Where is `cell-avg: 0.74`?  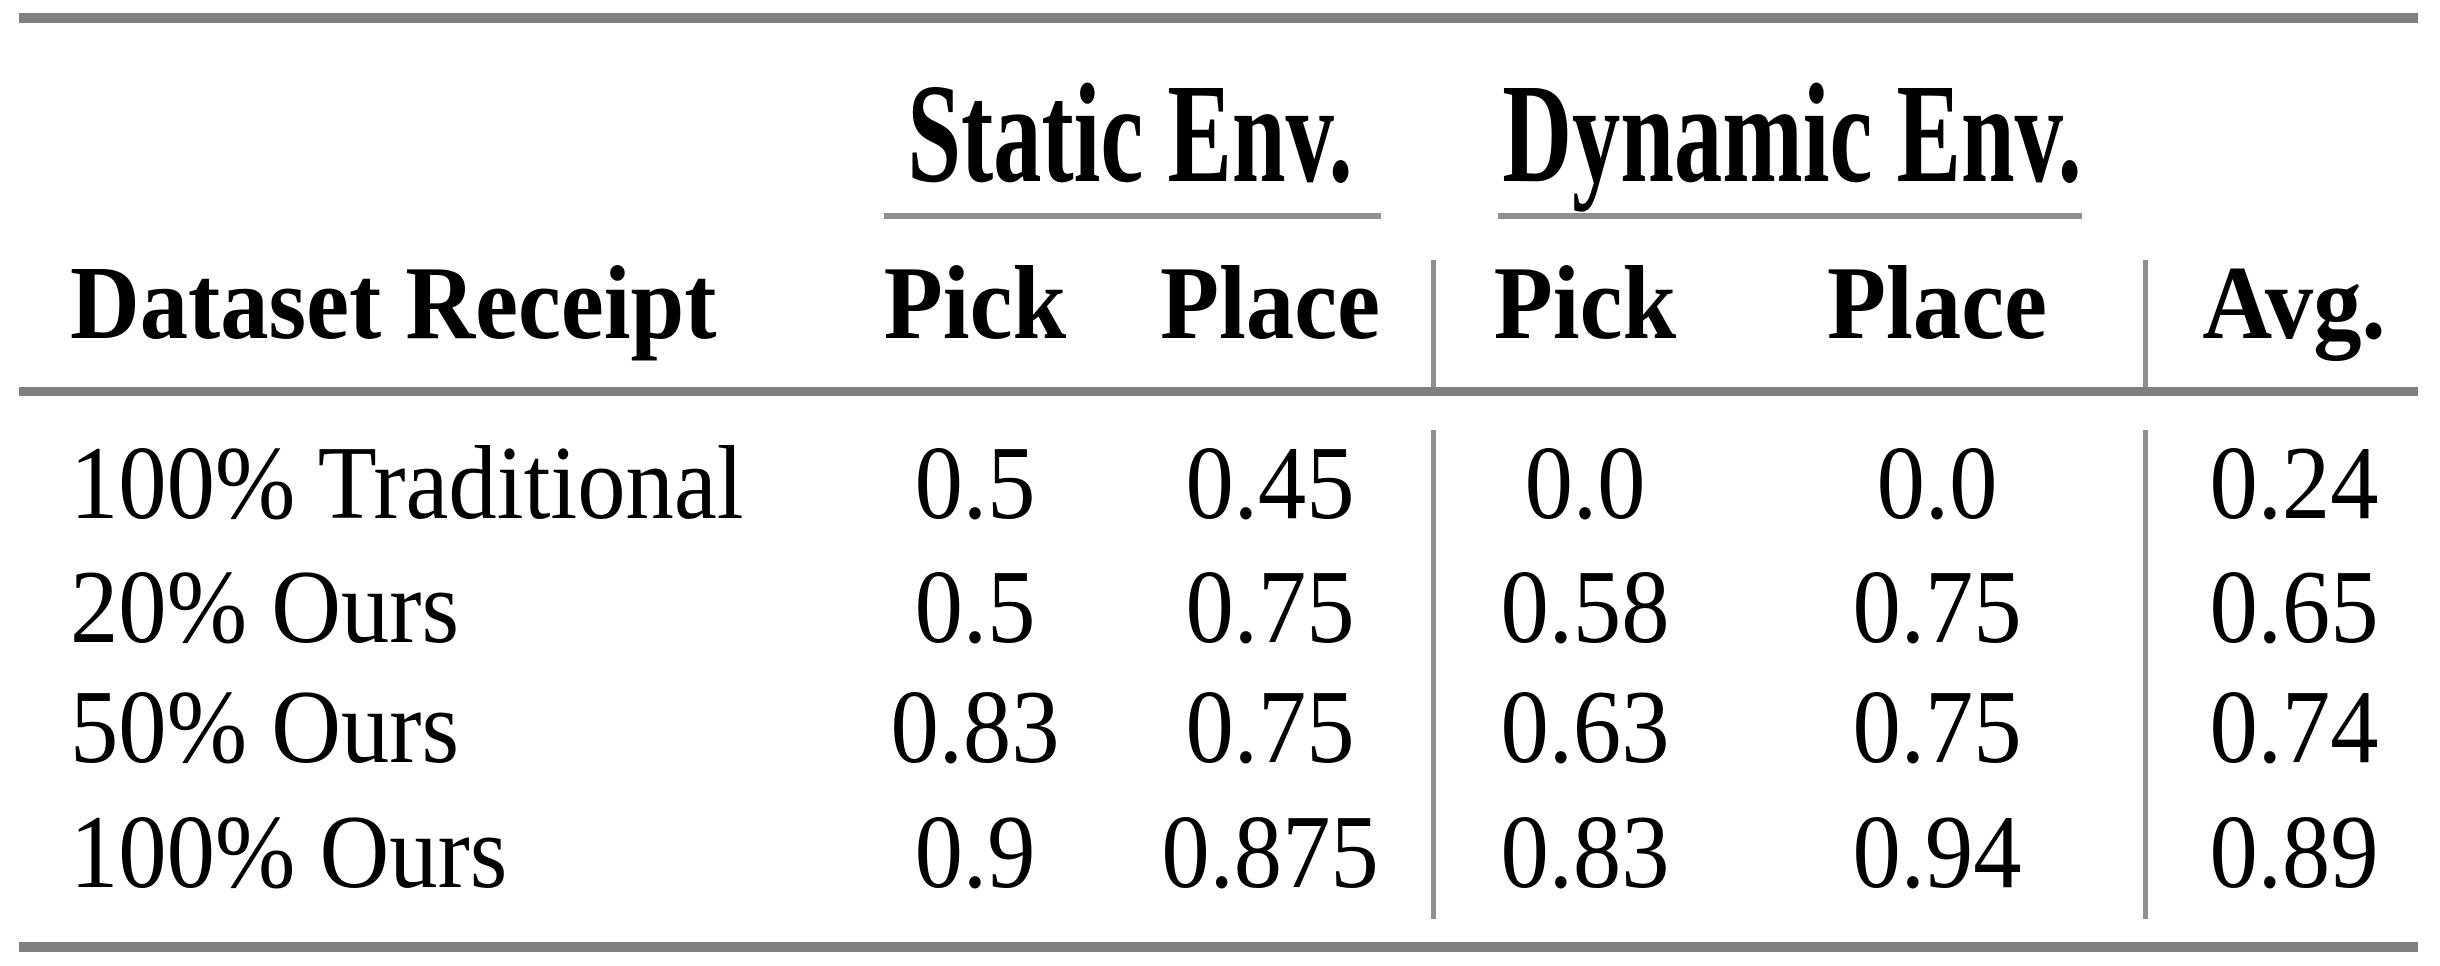
cell-avg: 0.74 is located at coordinates (2294, 726).